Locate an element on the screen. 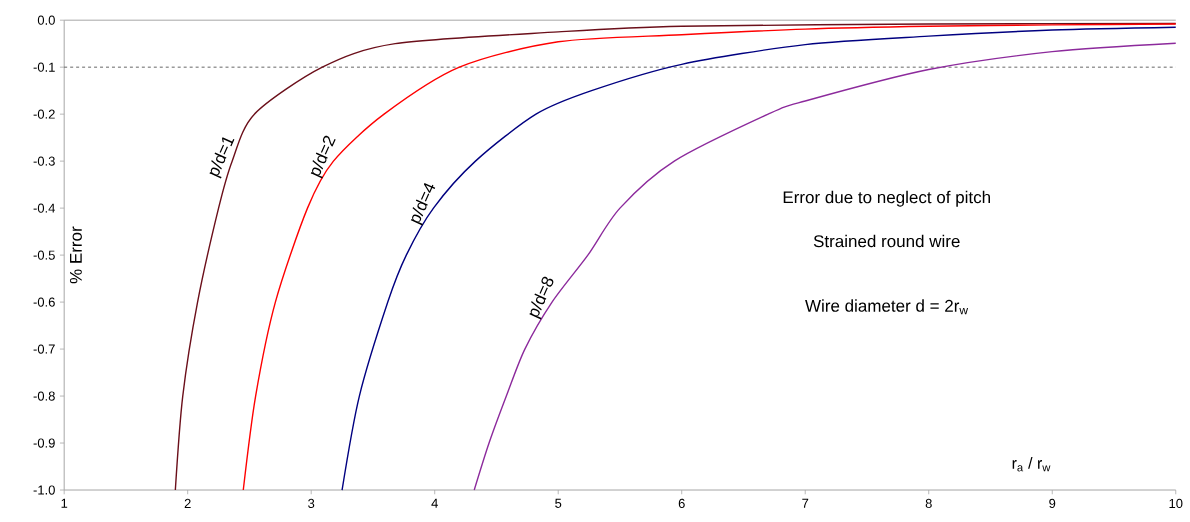  y-tick-label: -1.0 is located at coordinates (44, 490).